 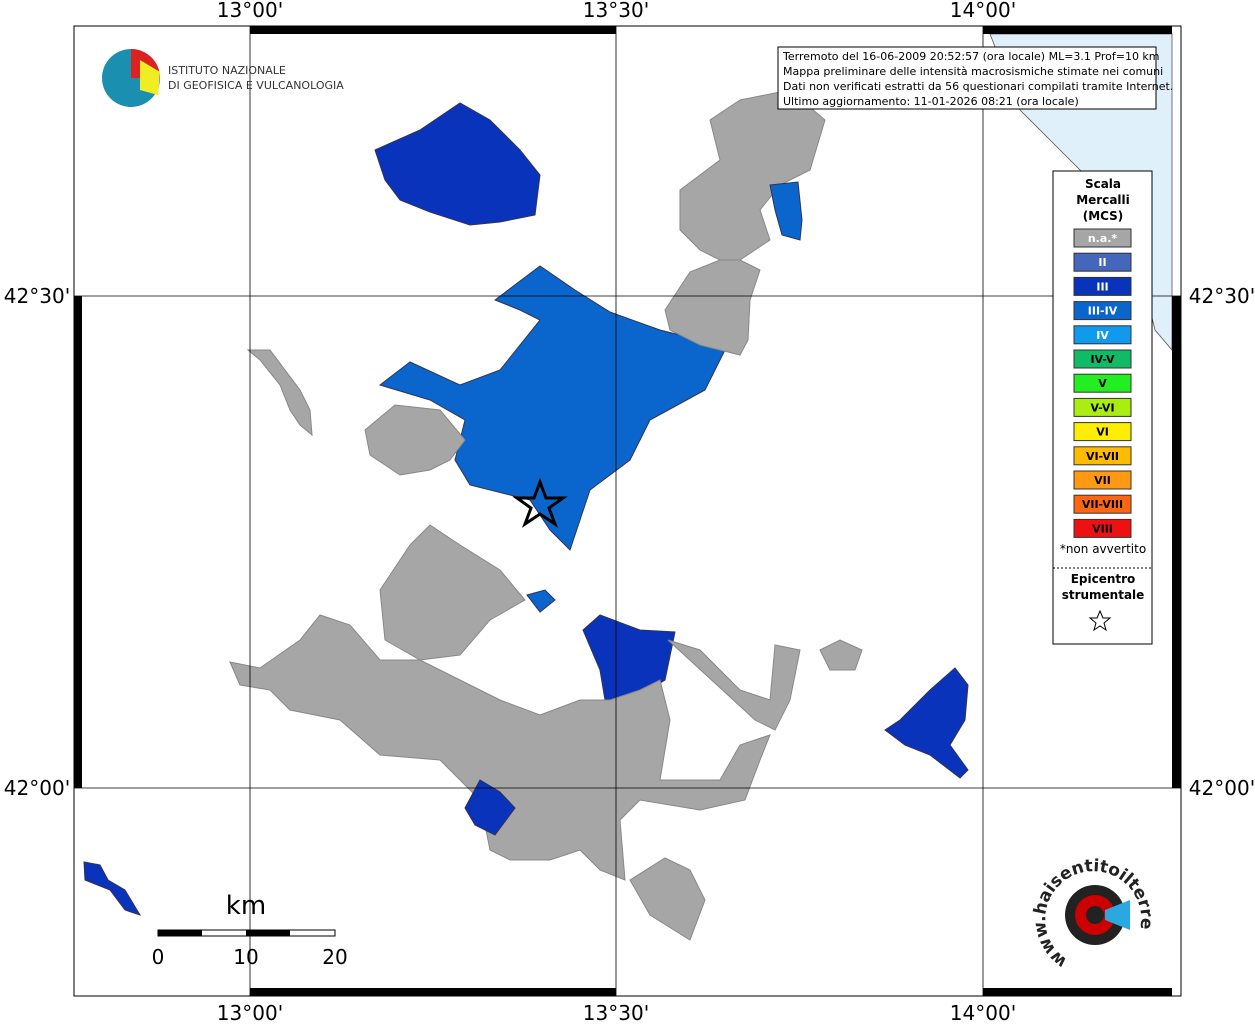 I want to click on logo-text: ISTITUTO NAZIONALE, so click(x=227, y=70).